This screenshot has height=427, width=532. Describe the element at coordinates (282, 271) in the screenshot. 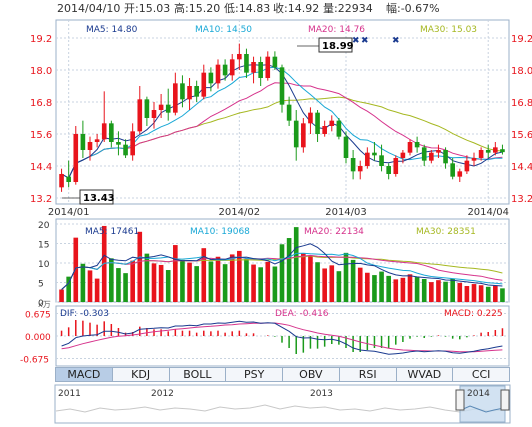

I see `volume-ma10-line` at that location.